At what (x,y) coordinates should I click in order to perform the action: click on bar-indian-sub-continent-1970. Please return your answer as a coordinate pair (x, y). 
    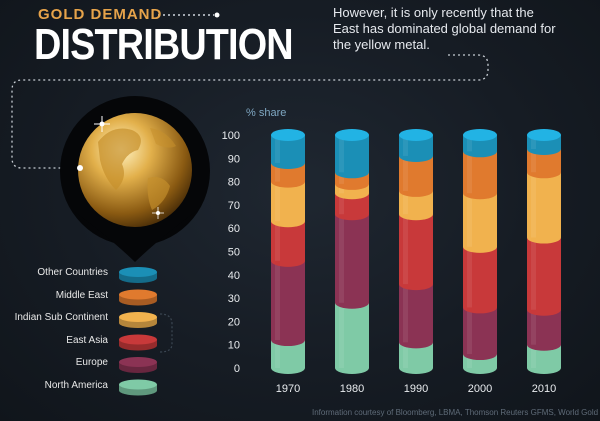
    Looking at the image, I should click on (288, 204).